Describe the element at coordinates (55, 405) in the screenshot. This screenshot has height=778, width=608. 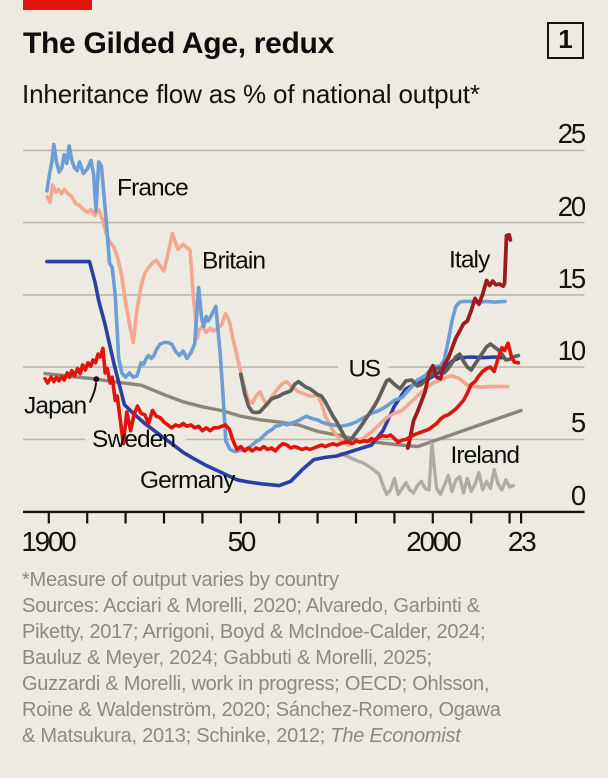
I see `svg-text: Japan` at that location.